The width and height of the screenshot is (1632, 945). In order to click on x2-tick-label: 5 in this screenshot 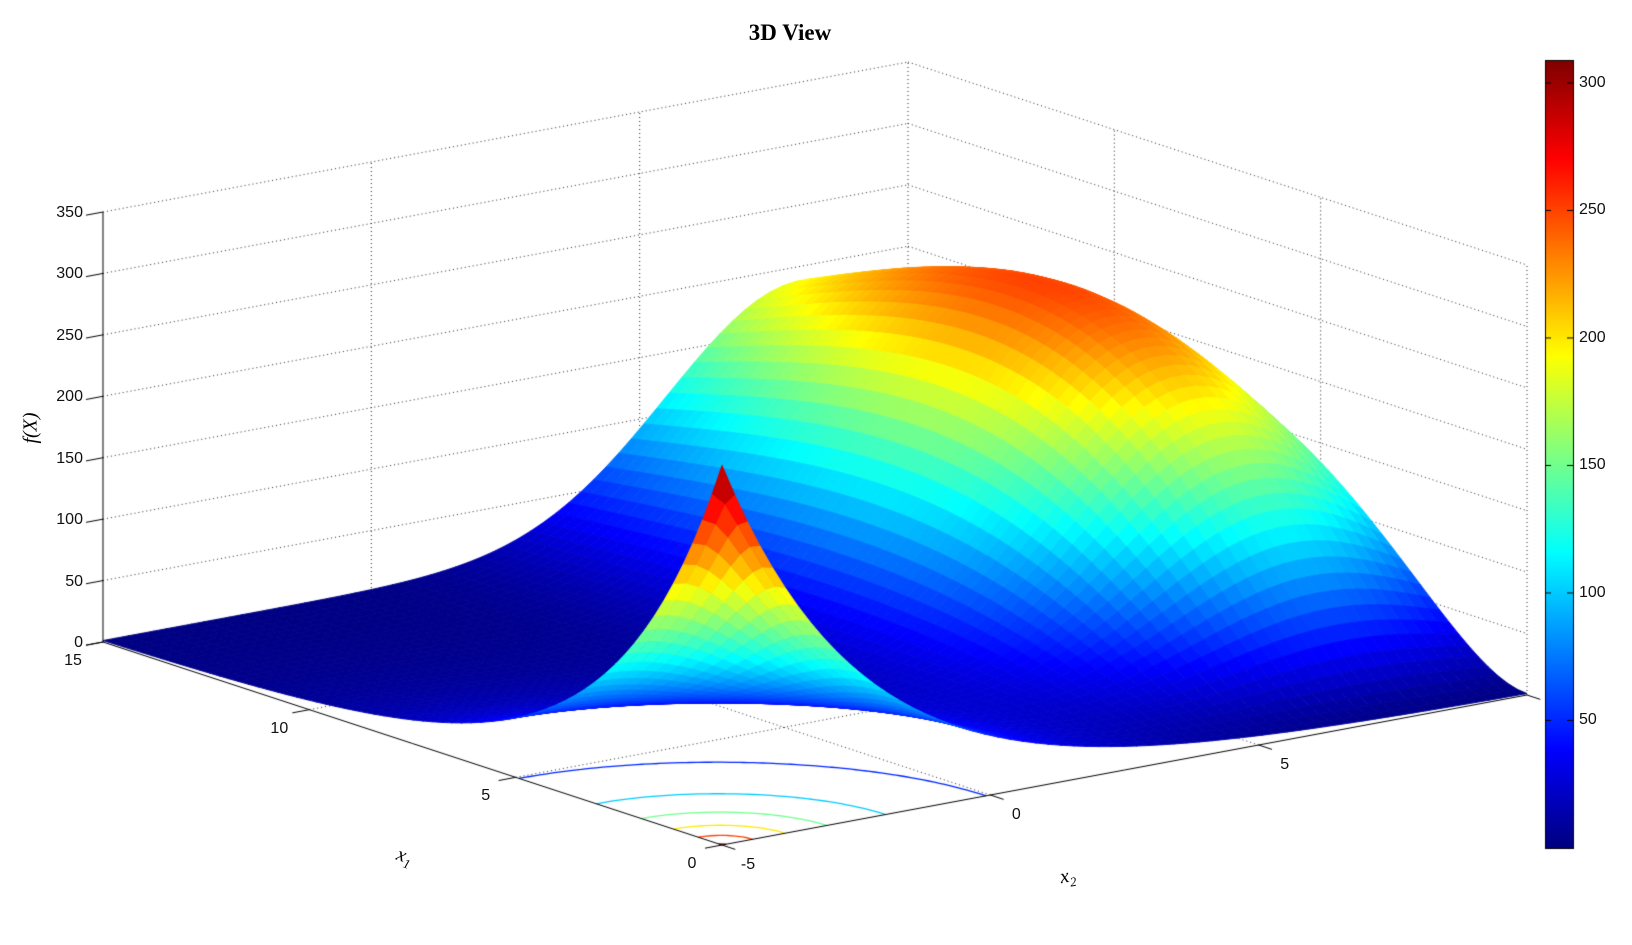, I will do `click(1285, 764)`.